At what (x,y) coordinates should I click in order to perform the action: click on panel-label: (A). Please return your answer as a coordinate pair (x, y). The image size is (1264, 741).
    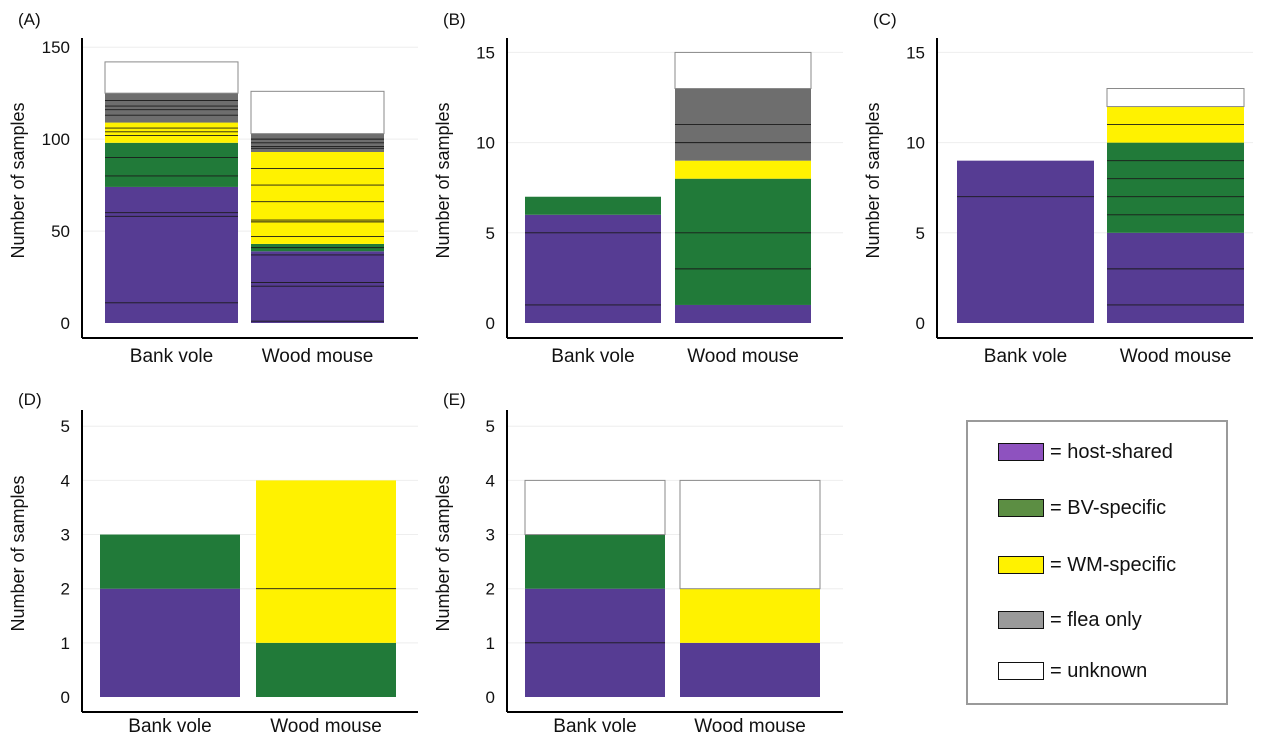
    Looking at the image, I should click on (29, 19).